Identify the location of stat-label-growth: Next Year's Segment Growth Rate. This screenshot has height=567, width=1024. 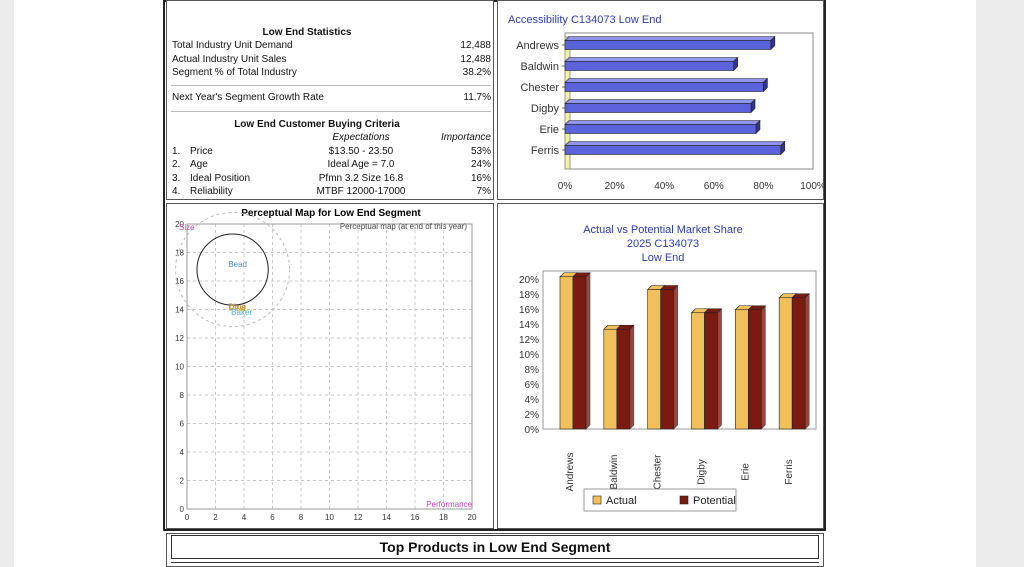
(248, 97).